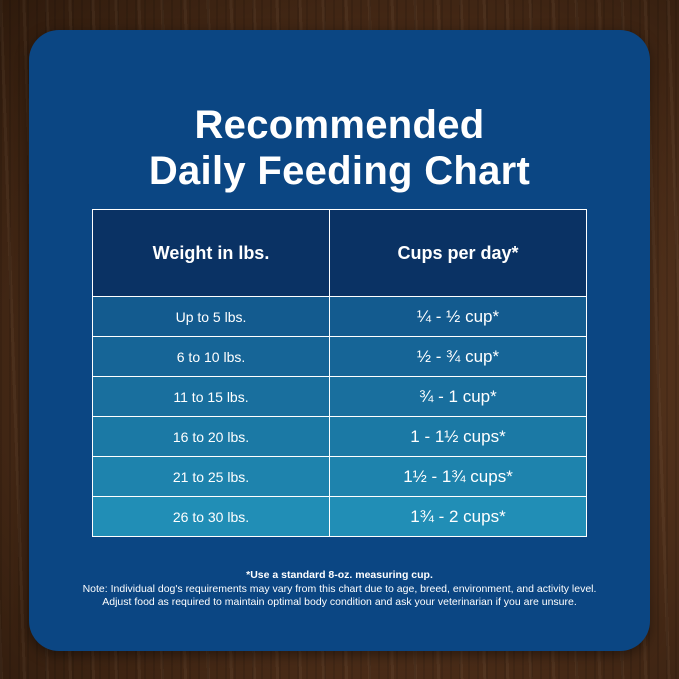 The width and height of the screenshot is (679, 679). Describe the element at coordinates (211, 316) in the screenshot. I see `weight-cell: Up to 5 lbs.` at that location.